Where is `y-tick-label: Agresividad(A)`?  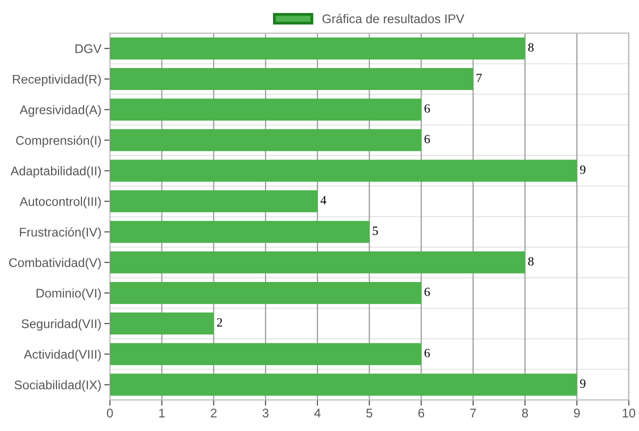
y-tick-label: Agresividad(A) is located at coordinates (60, 111).